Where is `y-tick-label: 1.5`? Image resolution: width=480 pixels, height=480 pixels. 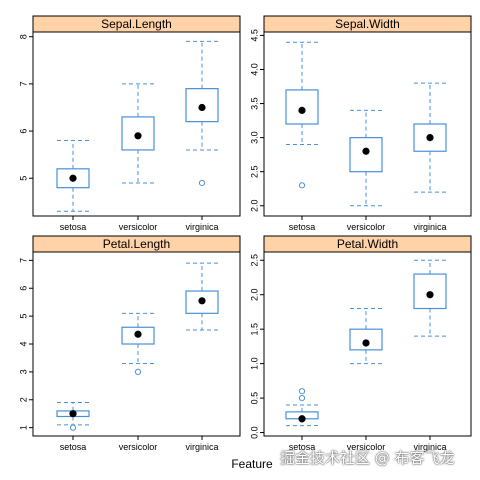 y-tick-label: 1.5 is located at coordinates (254, 329).